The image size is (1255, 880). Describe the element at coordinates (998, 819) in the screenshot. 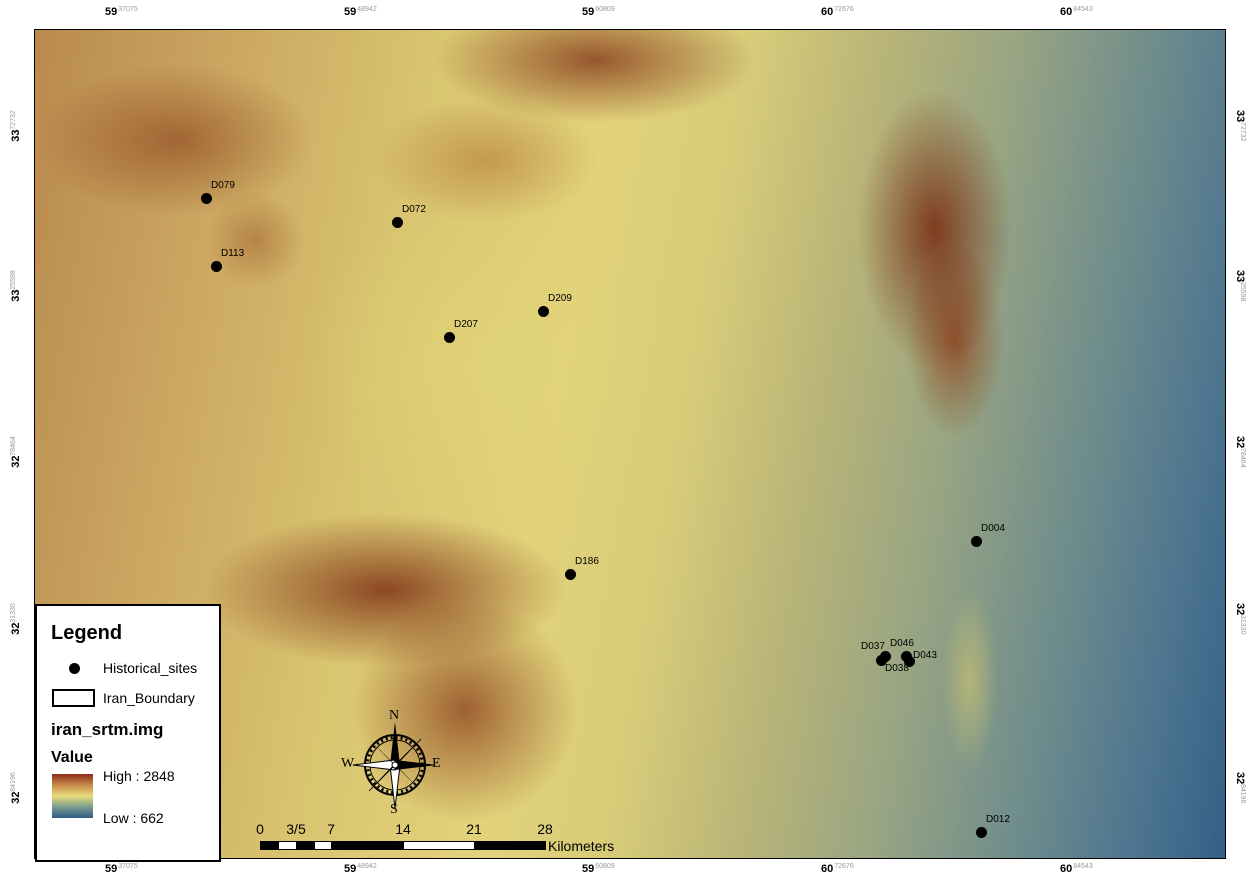

I see `site-label: D012` at that location.